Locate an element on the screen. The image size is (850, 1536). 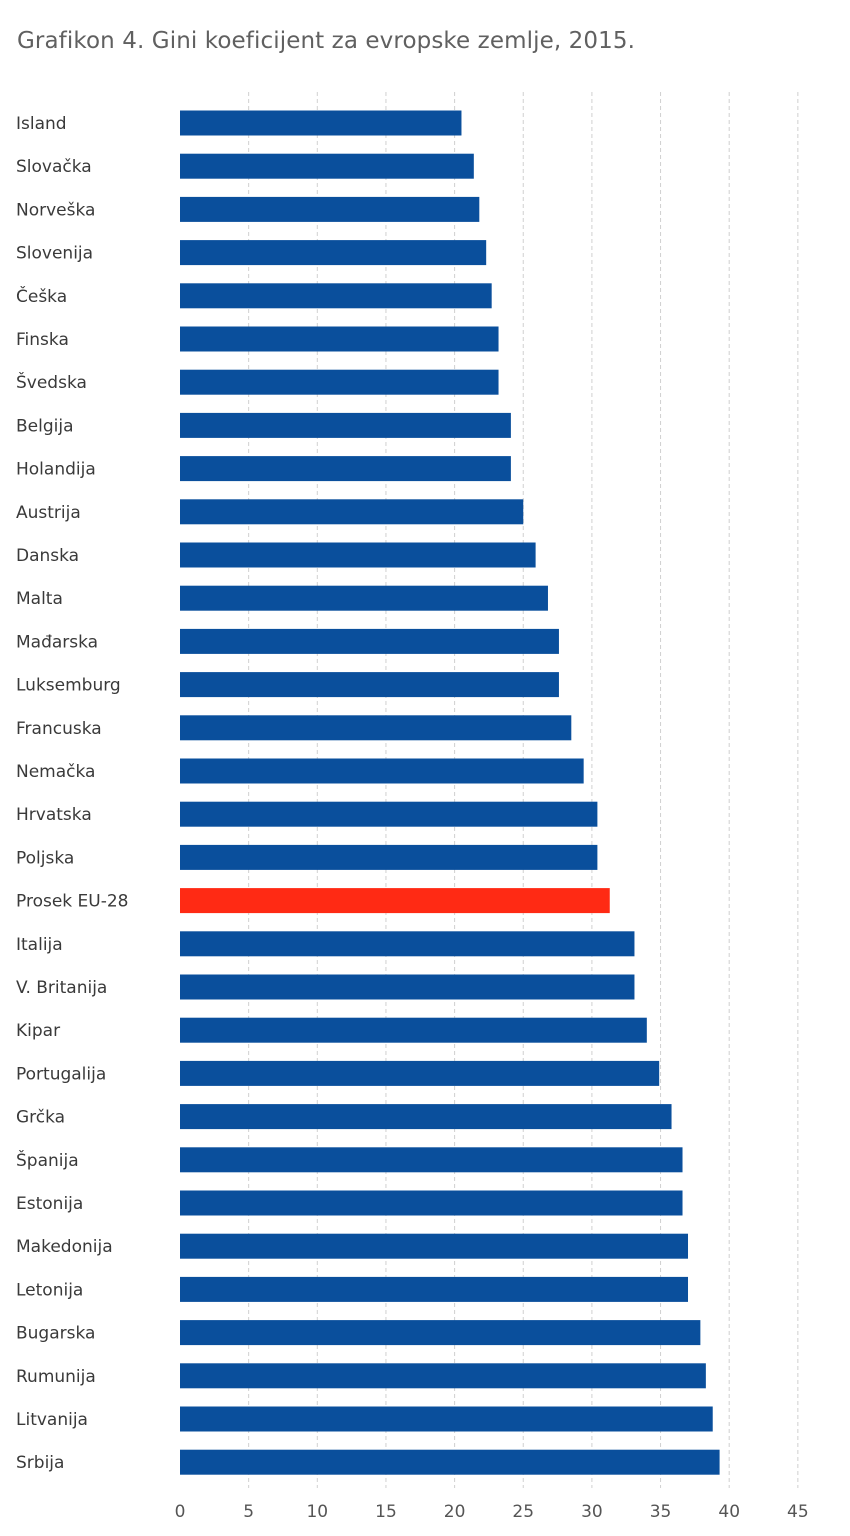
category-label: Španija is located at coordinates (47, 1160).